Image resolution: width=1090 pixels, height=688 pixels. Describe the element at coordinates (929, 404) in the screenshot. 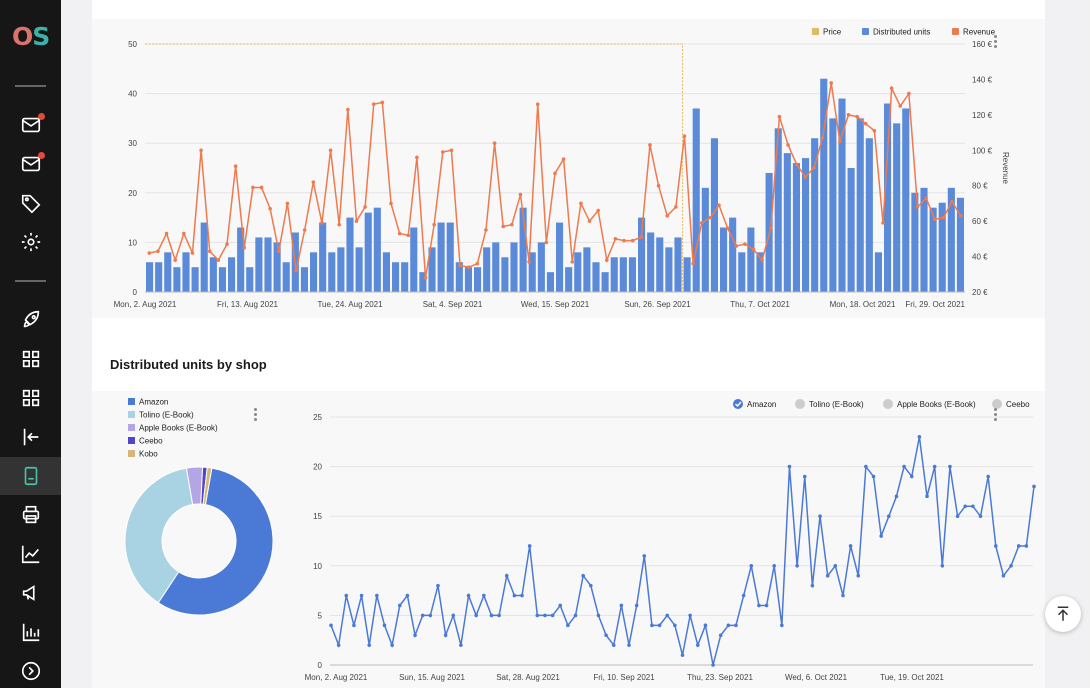

I see `legend-item-2: Apple Books (E-Book)` at that location.